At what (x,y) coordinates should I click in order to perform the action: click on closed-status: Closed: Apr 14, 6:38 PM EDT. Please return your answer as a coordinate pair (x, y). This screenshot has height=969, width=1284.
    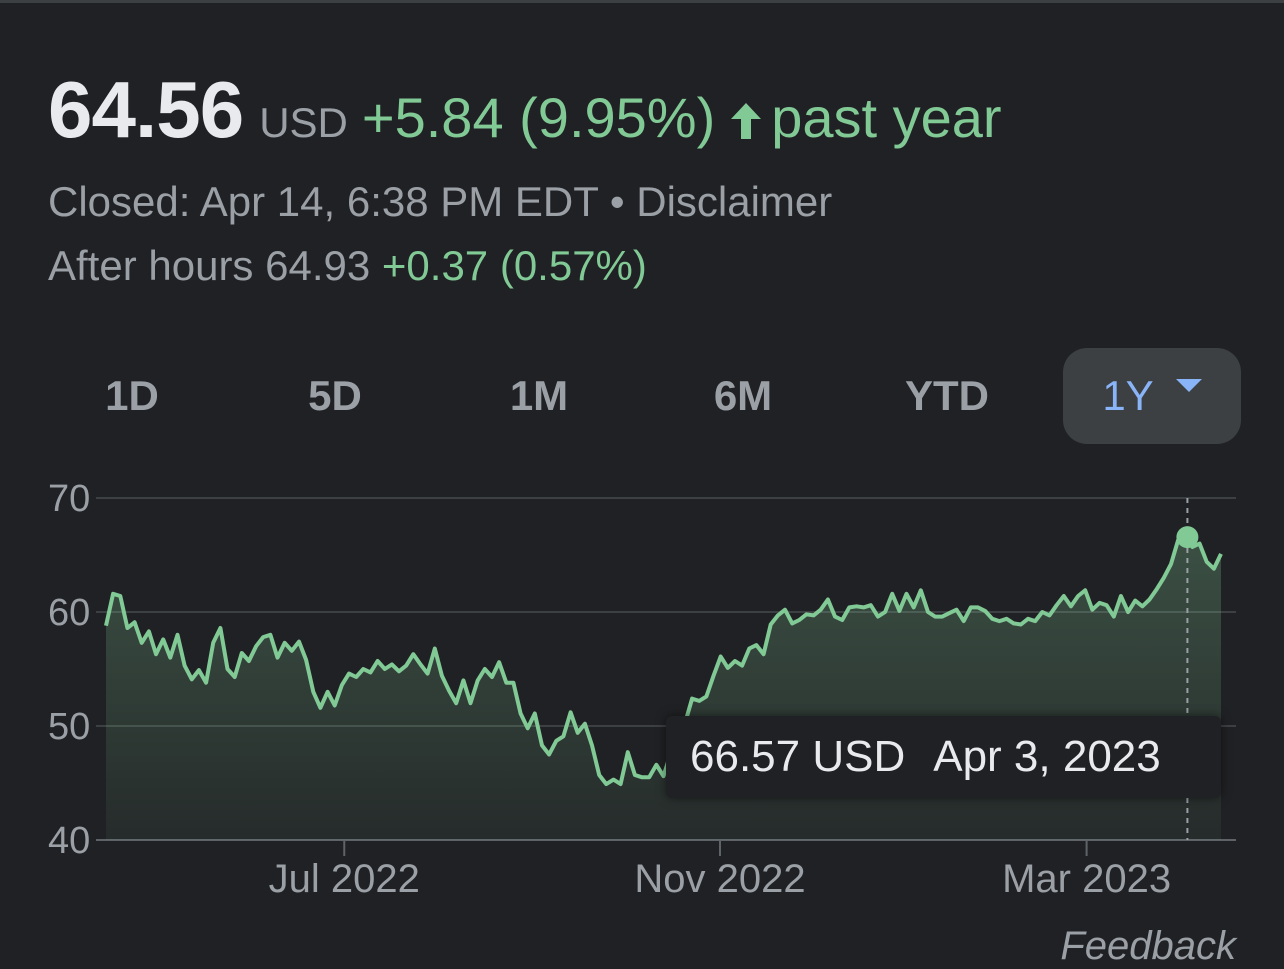
    Looking at the image, I should click on (323, 201).